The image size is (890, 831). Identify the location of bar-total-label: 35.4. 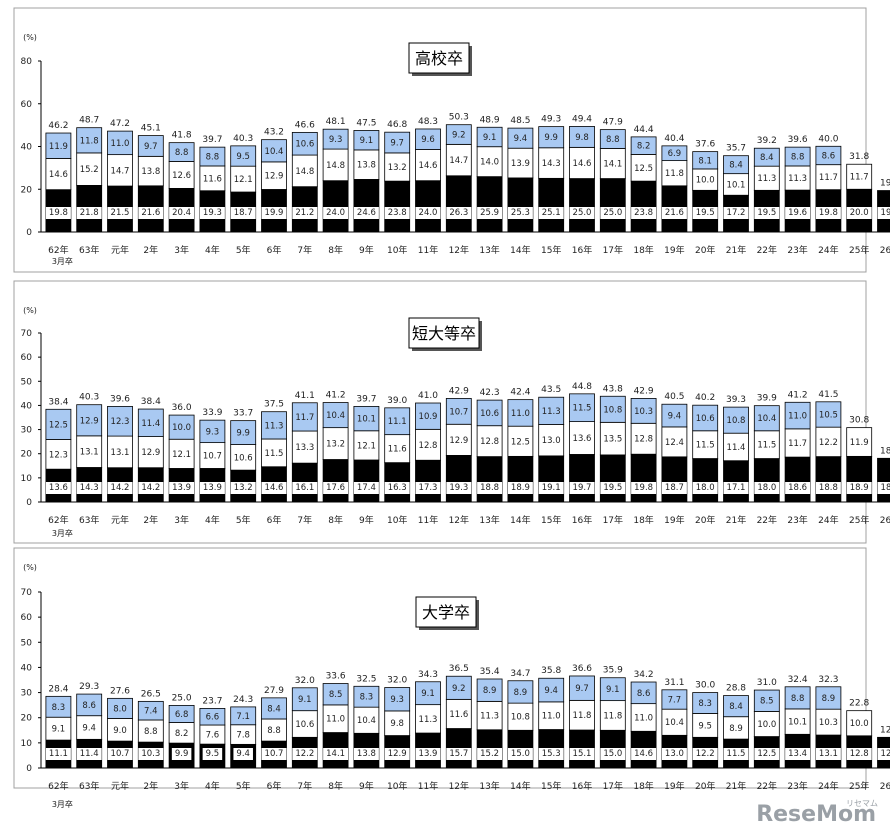
(490, 672).